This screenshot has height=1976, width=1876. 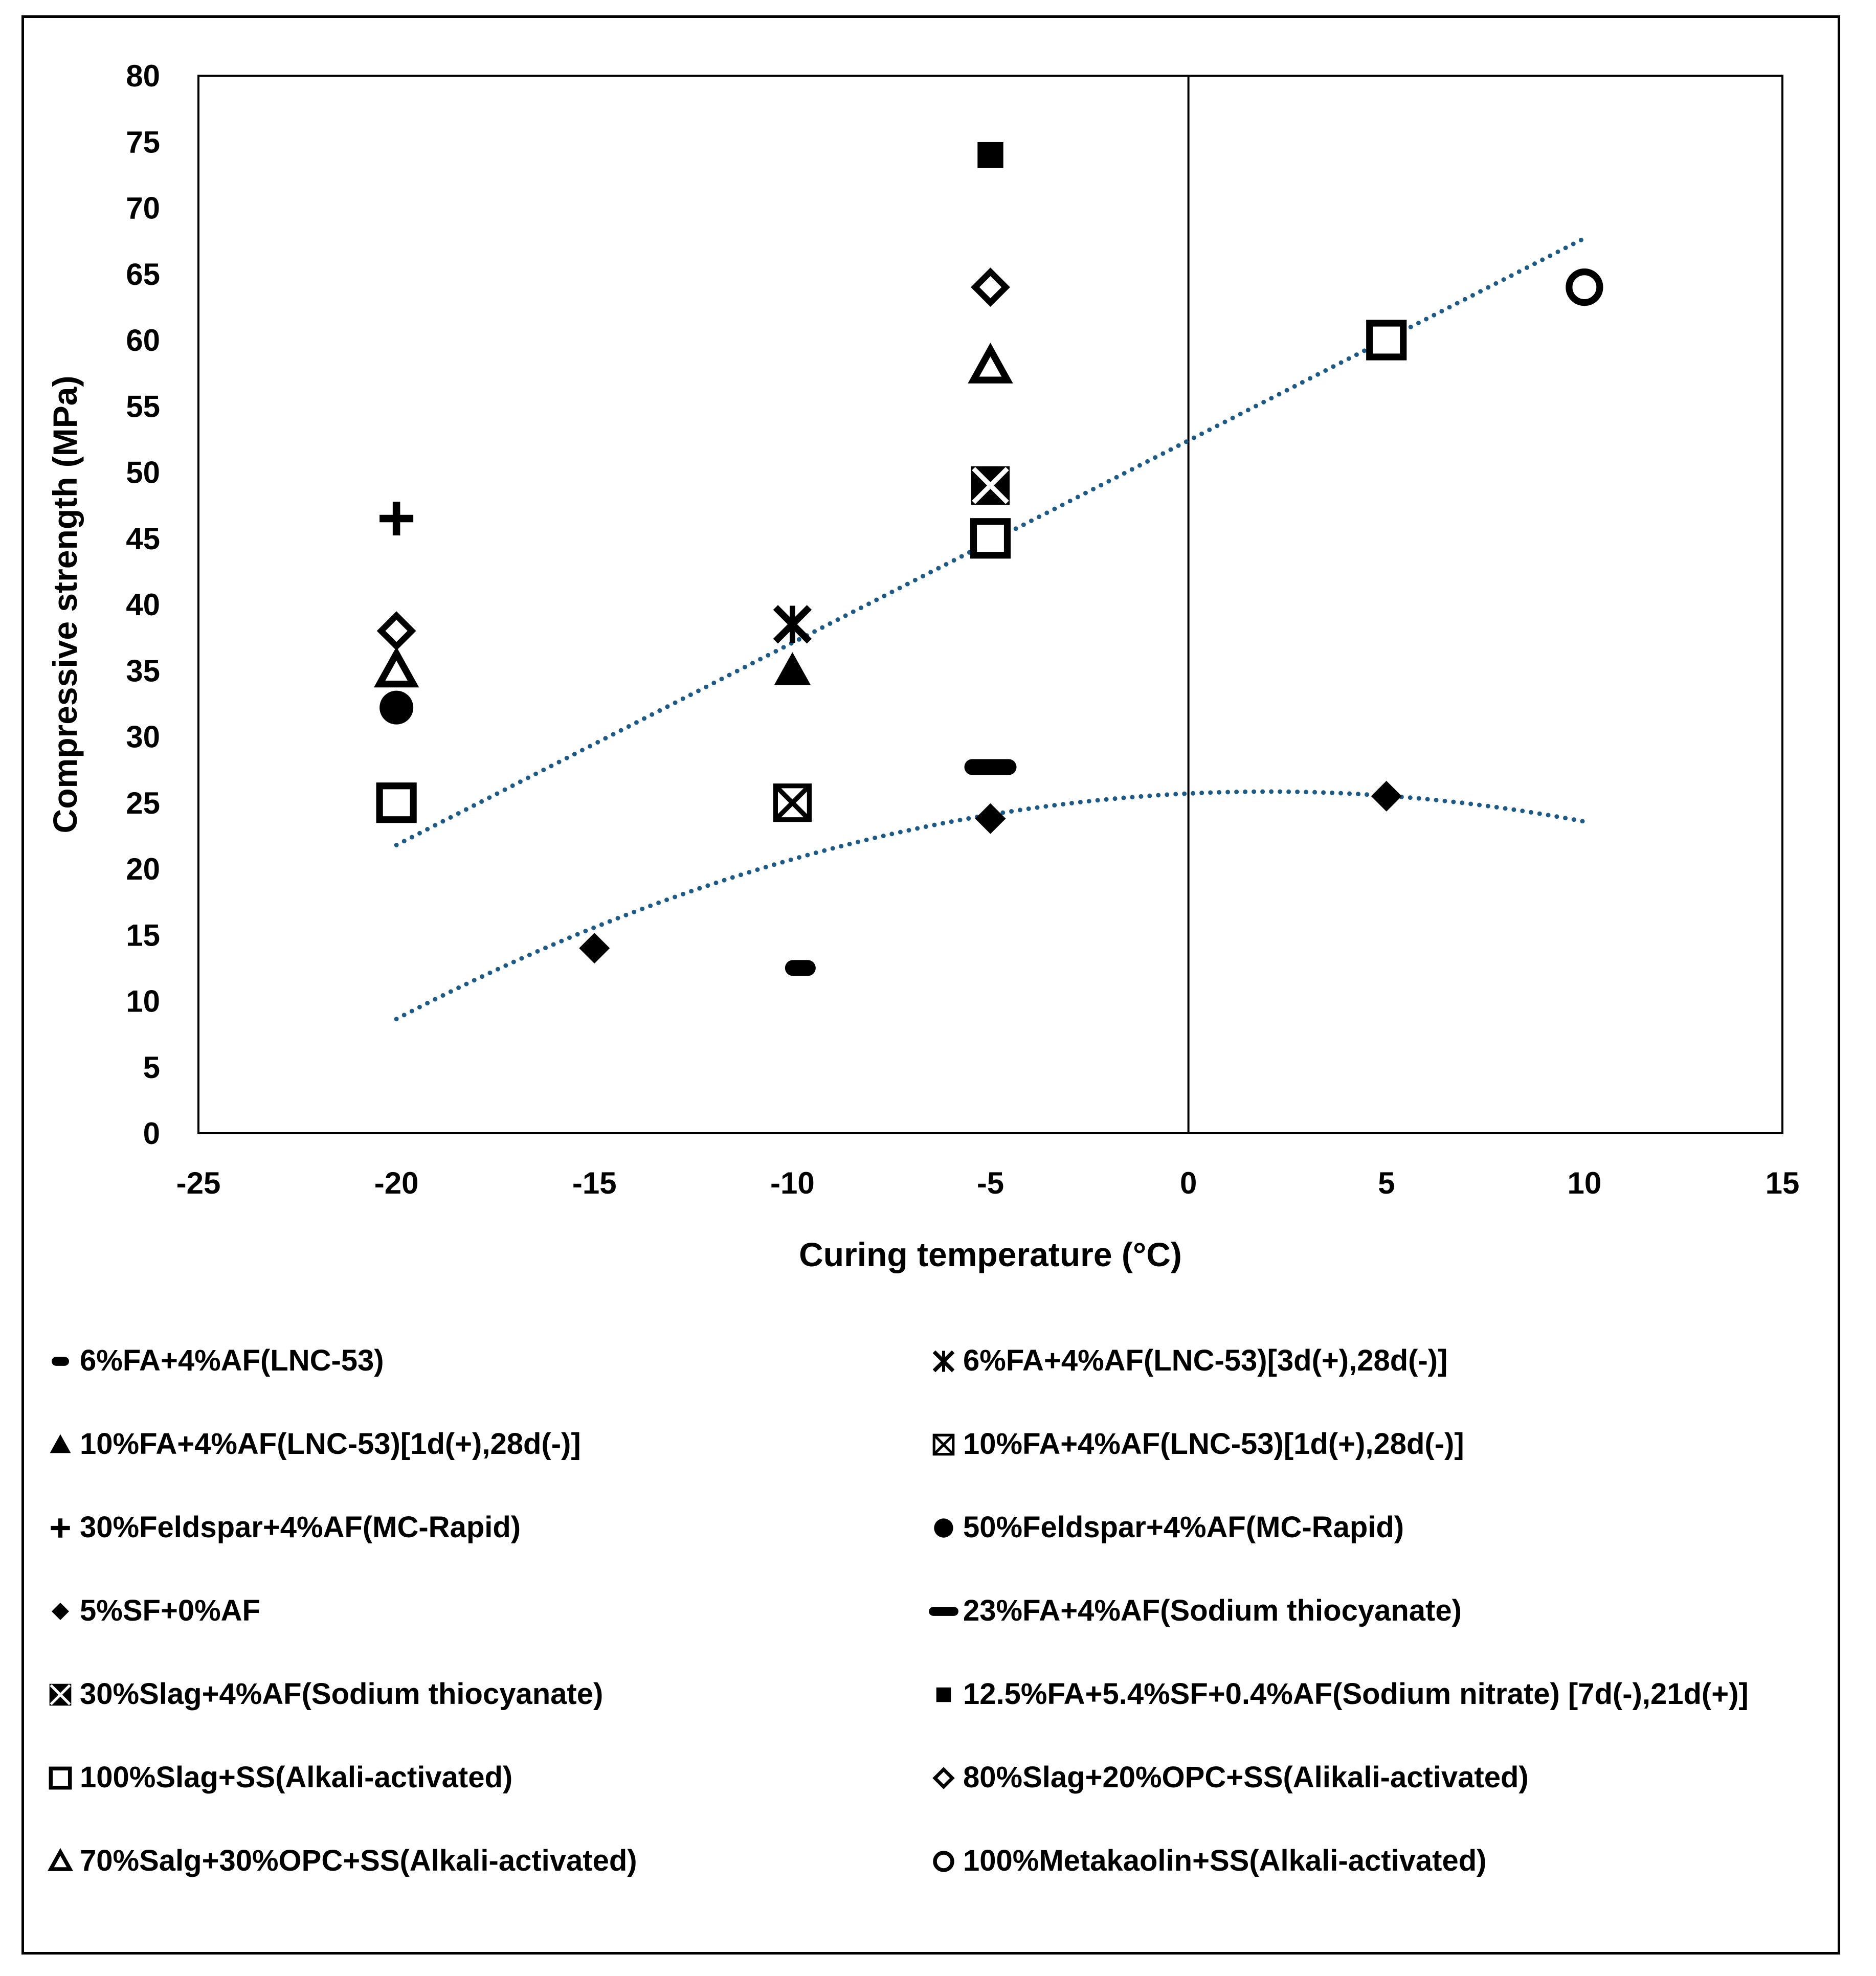 What do you see at coordinates (143, 274) in the screenshot?
I see `y-tick-label: 65` at bounding box center [143, 274].